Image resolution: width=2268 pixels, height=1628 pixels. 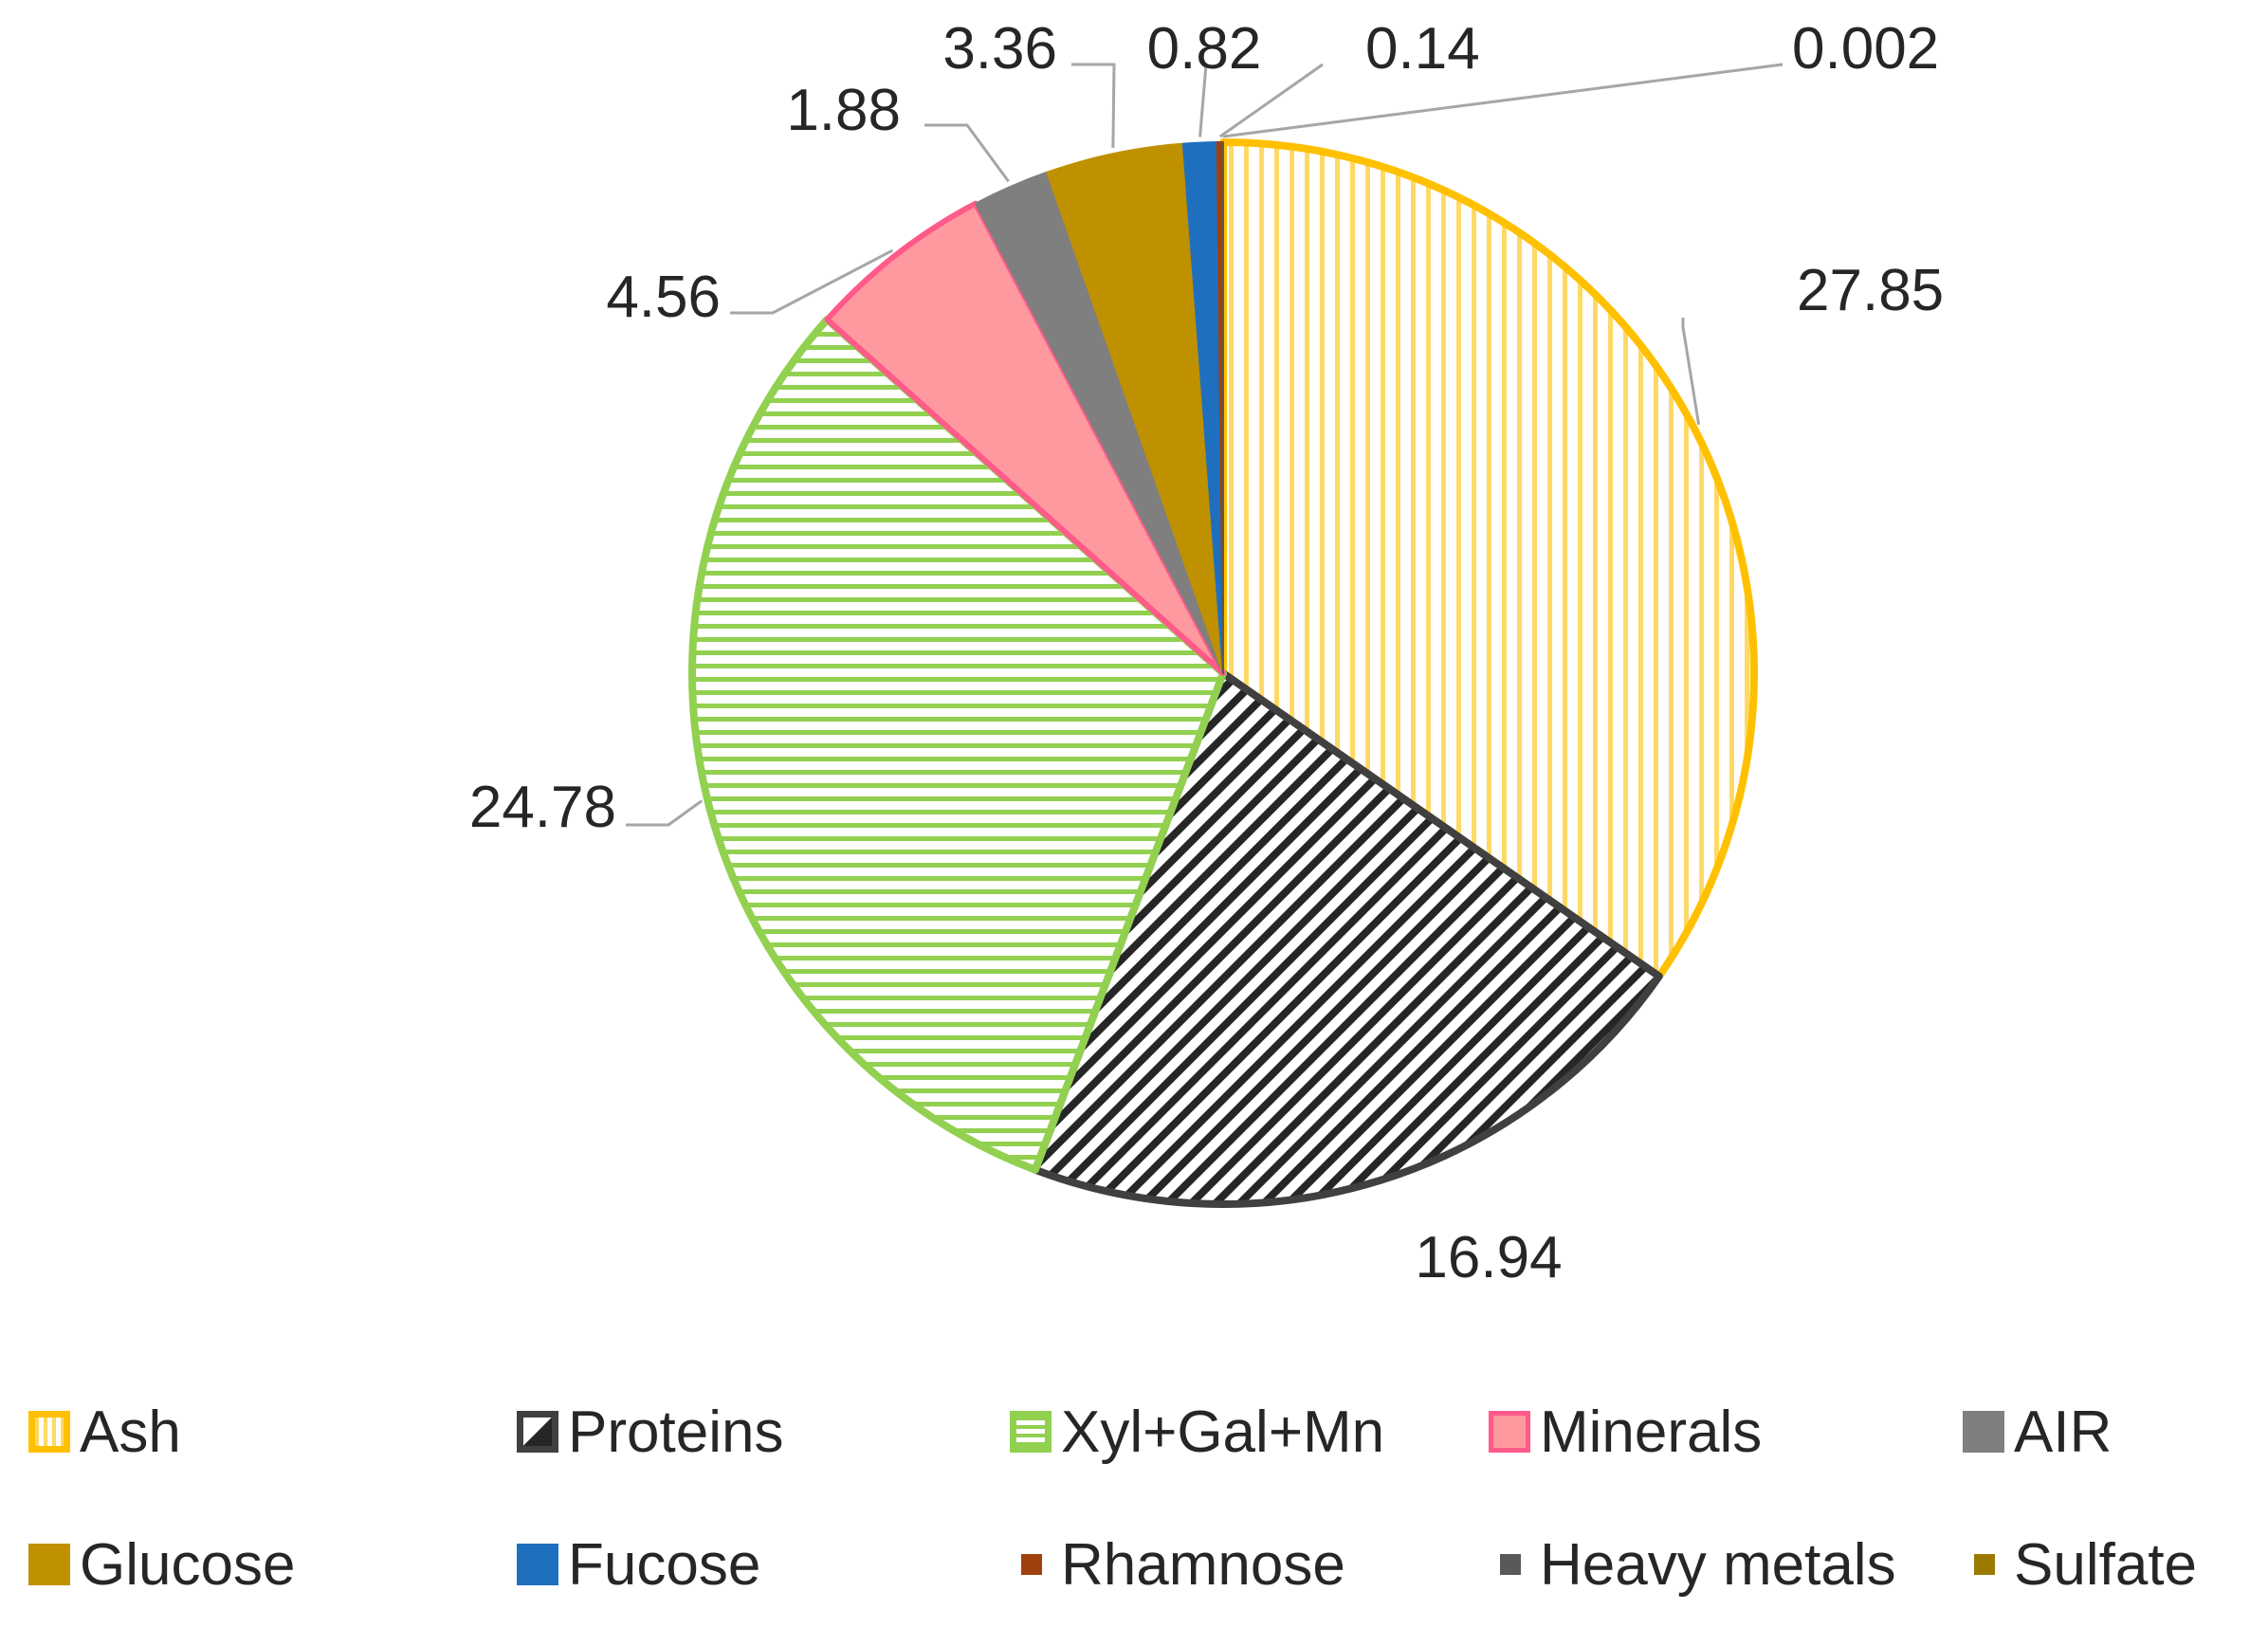 I want to click on legend-item-sulfate: Sulfate, so click(x=2080, y=1565).